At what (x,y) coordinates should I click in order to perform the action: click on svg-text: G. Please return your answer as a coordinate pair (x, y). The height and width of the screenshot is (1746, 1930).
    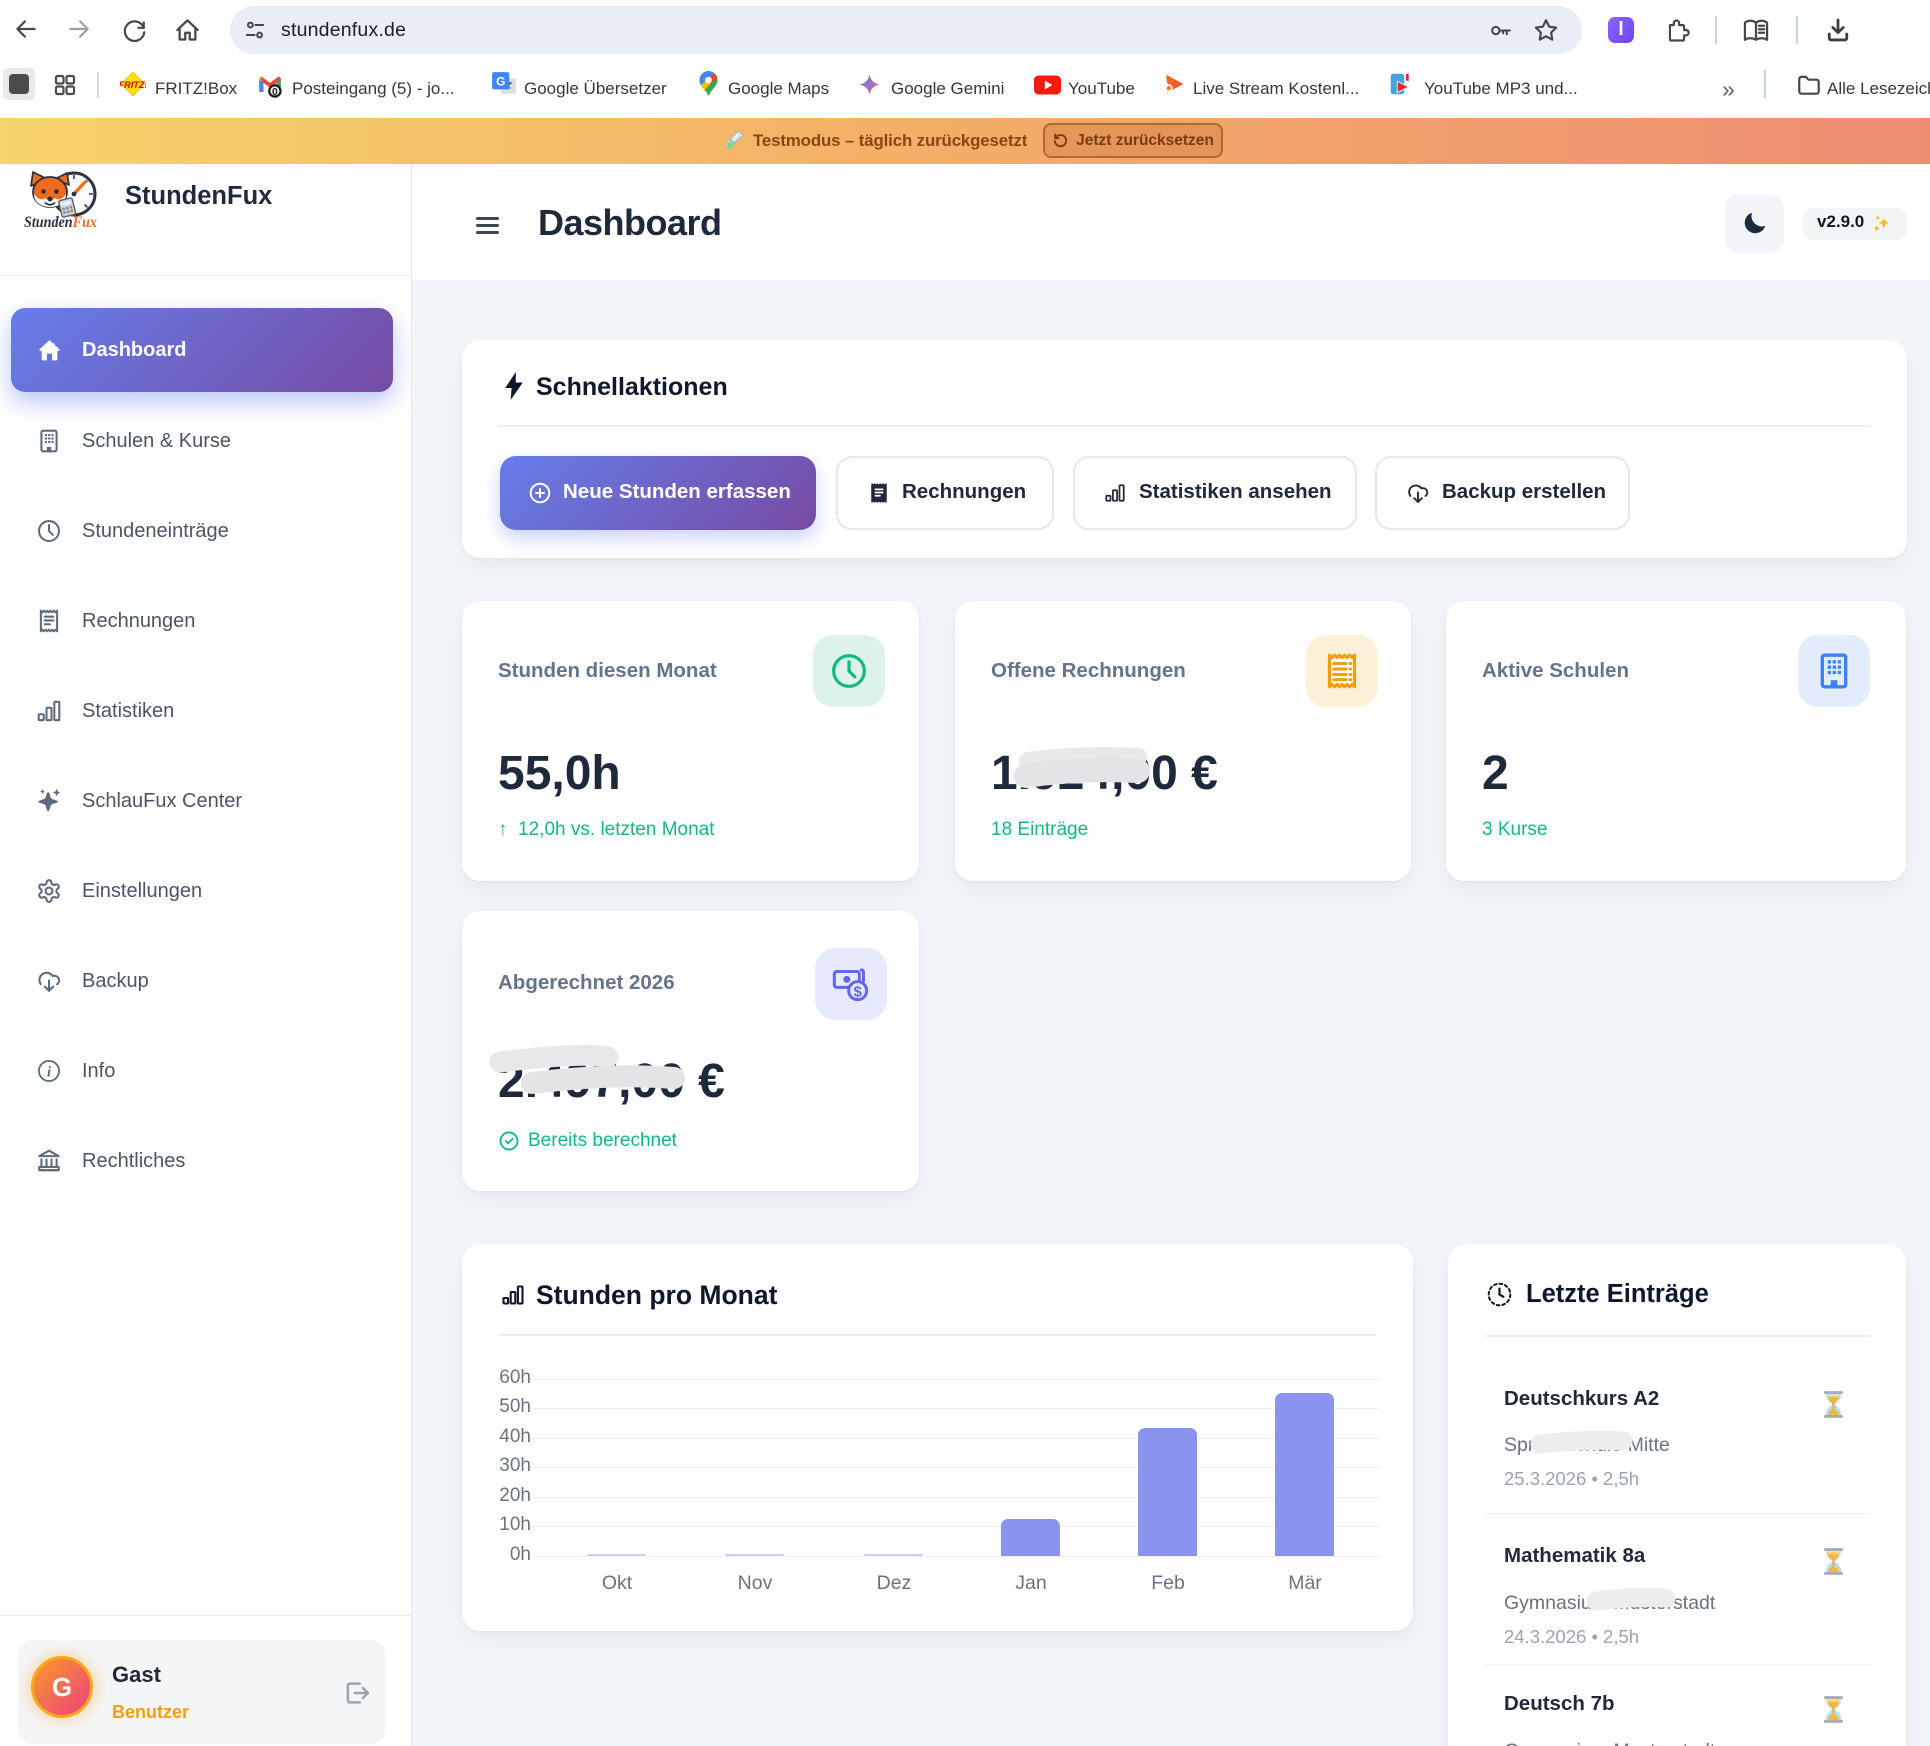
    Looking at the image, I should click on (500, 82).